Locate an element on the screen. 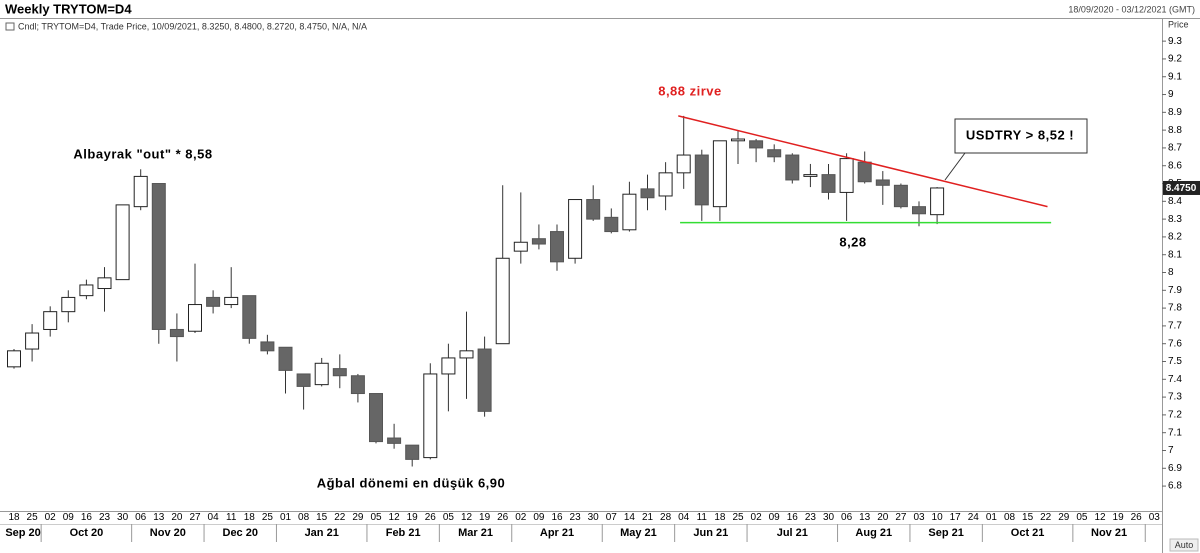  month-label: Sep 20 is located at coordinates (22, 533).